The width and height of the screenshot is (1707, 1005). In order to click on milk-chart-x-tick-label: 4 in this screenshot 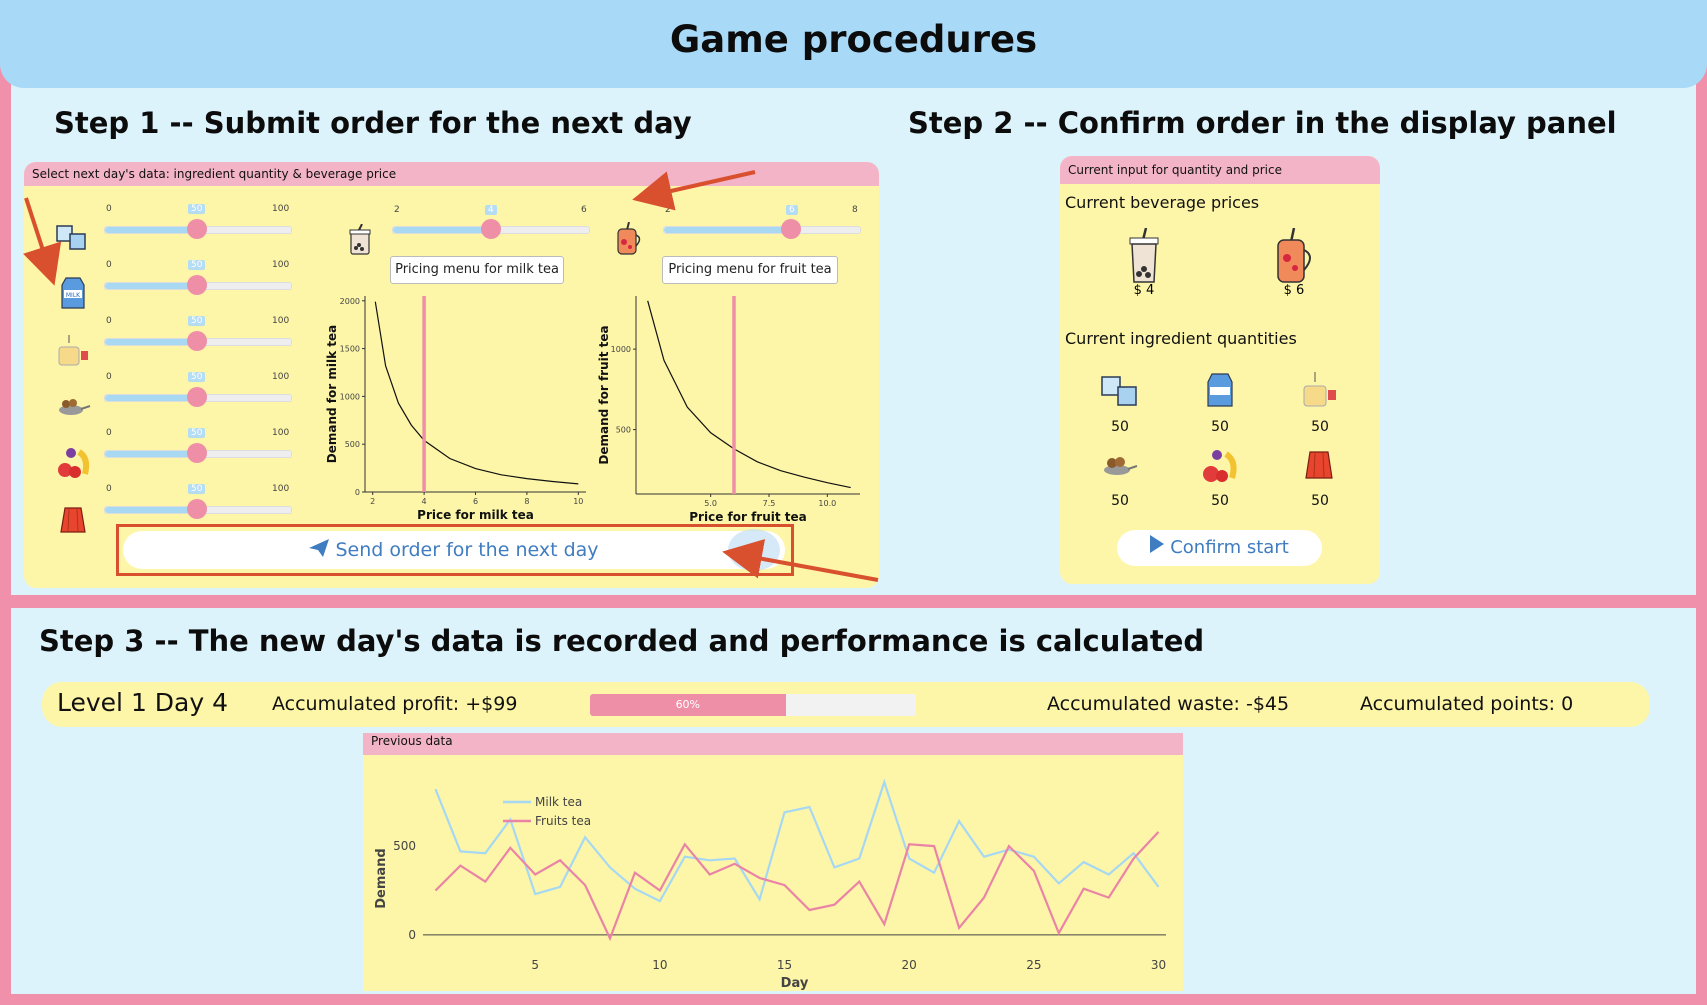, I will do `click(424, 501)`.